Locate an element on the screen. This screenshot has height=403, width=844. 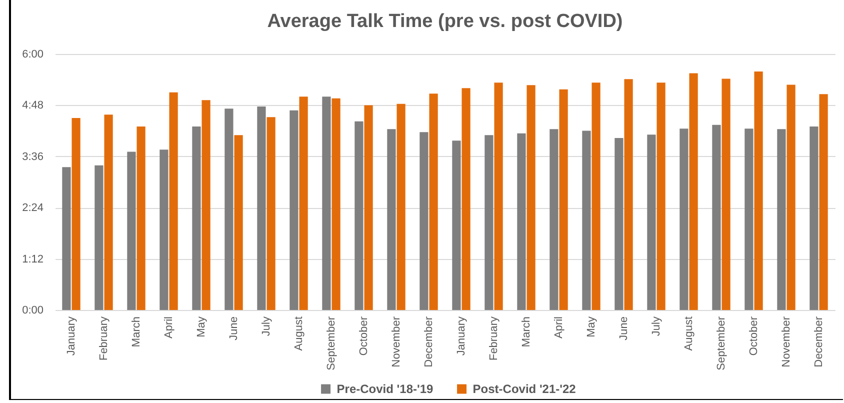
legend-label: Pre-Covid '18-'19 is located at coordinates (385, 389).